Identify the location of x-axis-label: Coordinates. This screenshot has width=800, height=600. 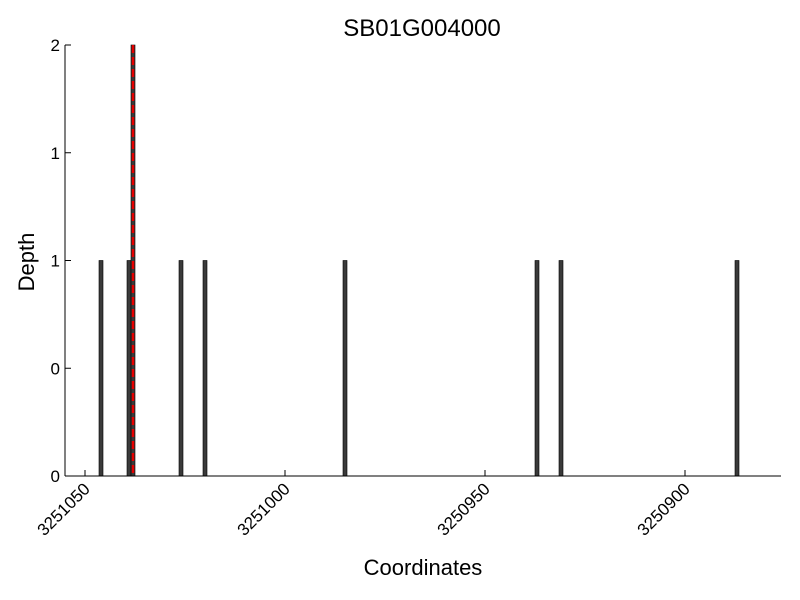
(423, 567).